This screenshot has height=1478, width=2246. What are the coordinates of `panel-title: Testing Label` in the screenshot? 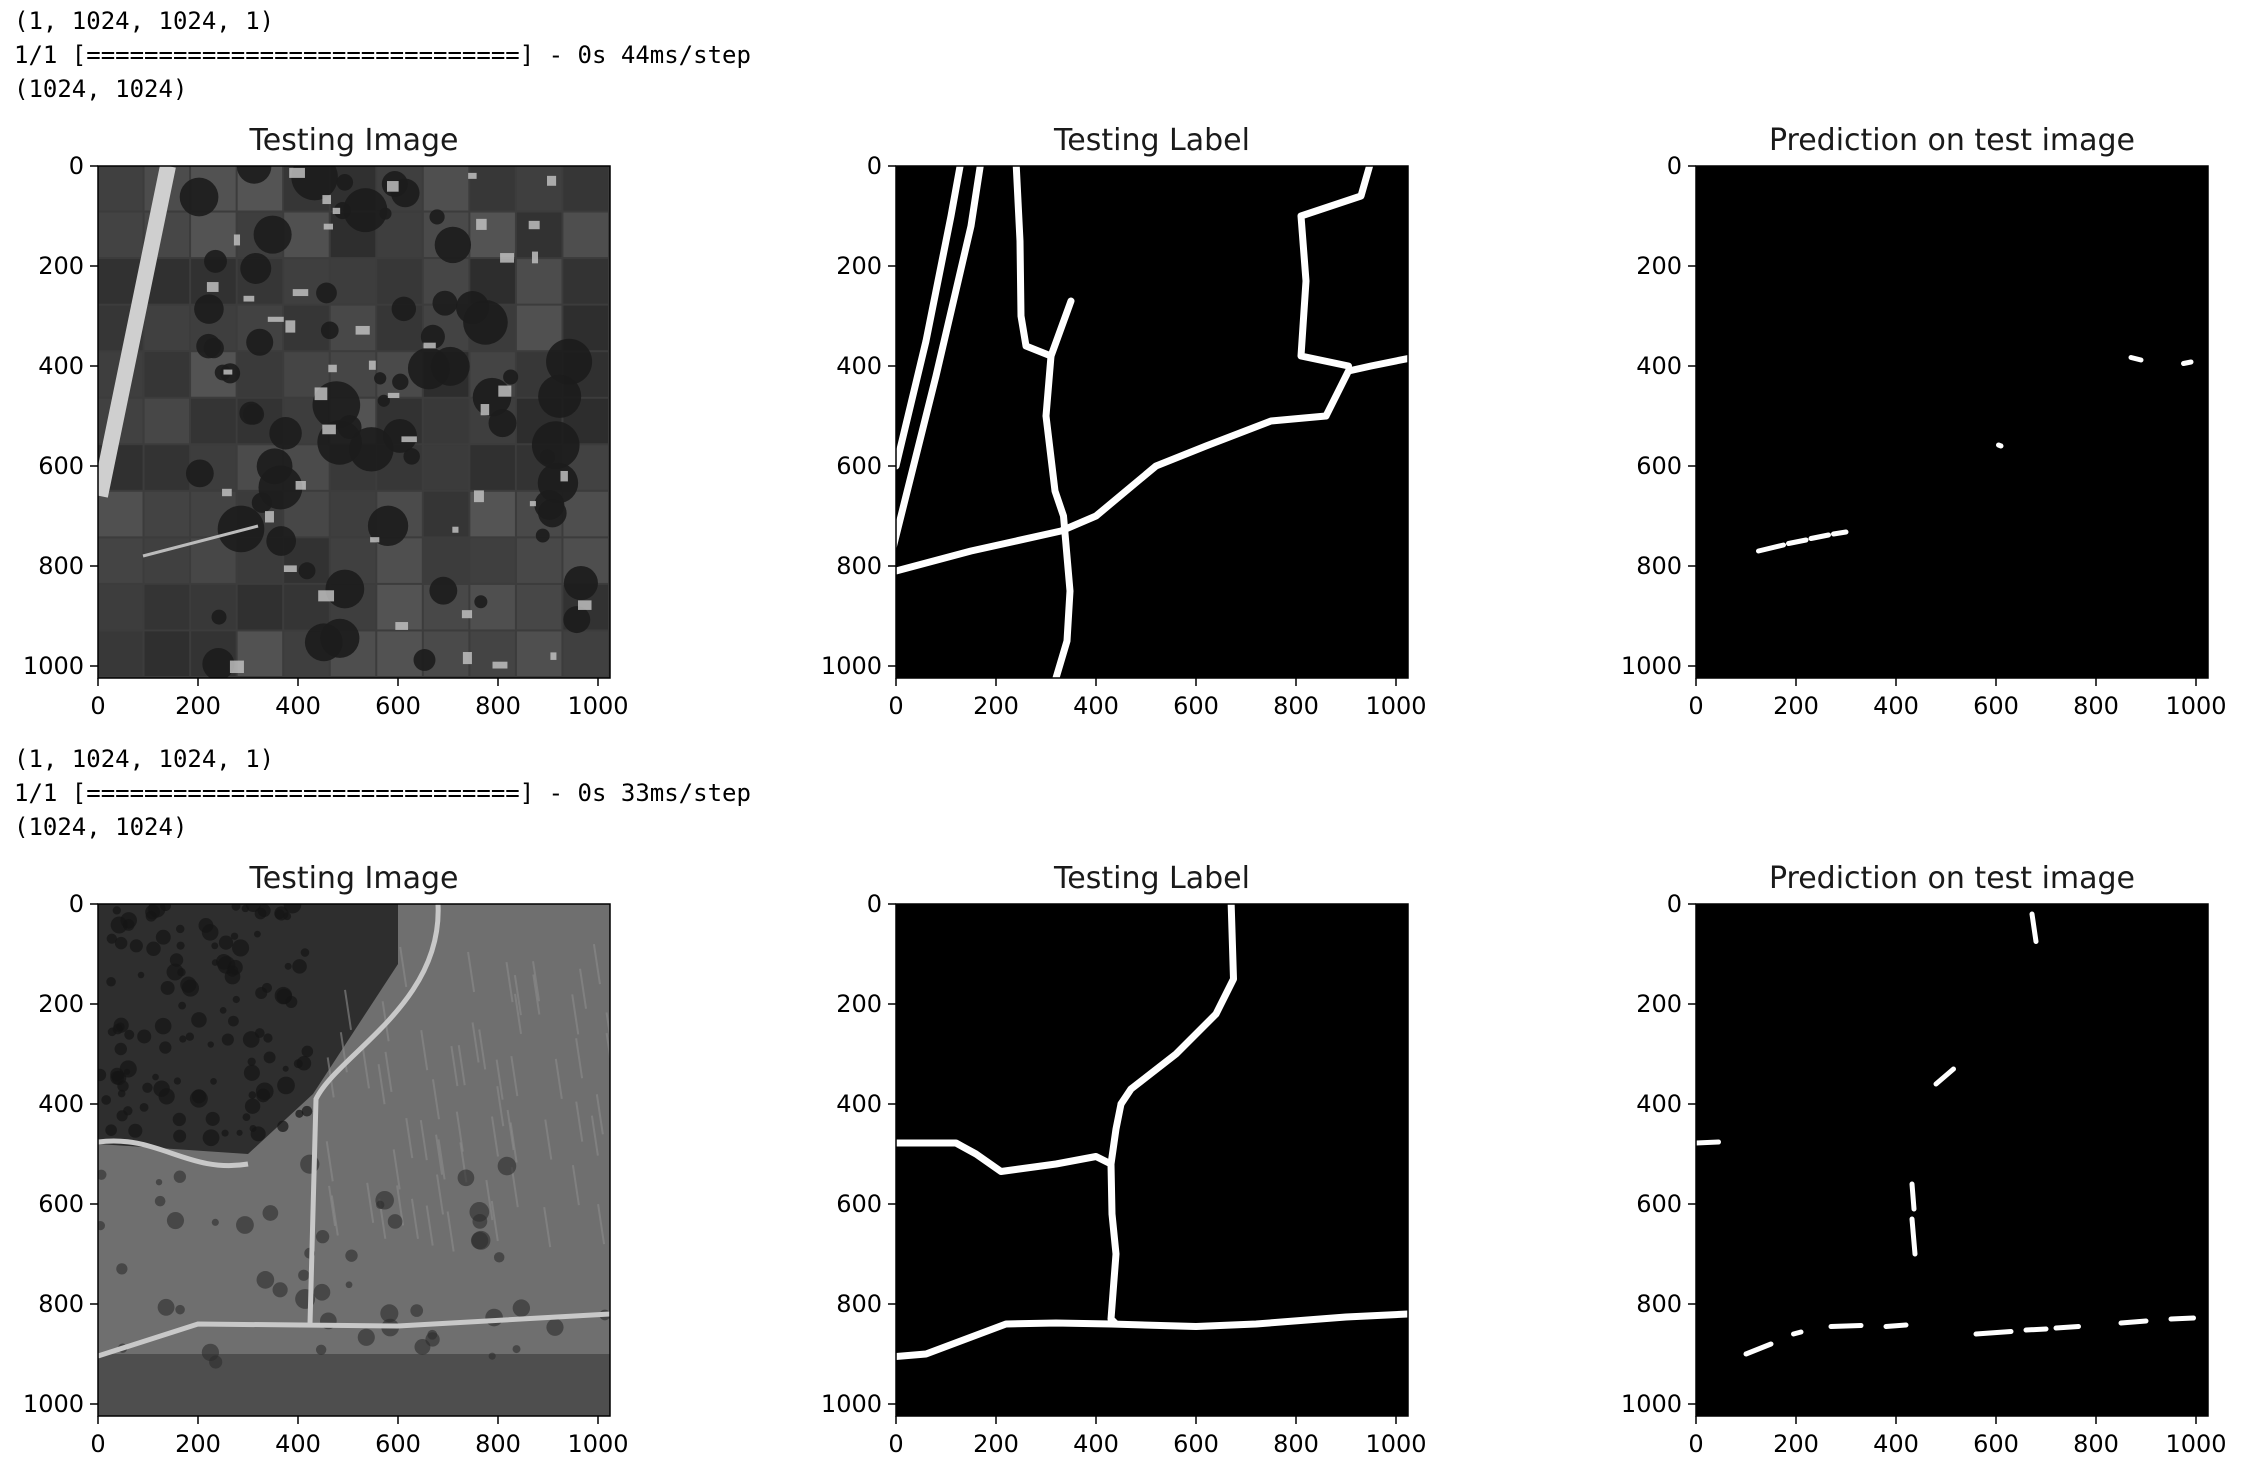 It's located at (1151, 140).